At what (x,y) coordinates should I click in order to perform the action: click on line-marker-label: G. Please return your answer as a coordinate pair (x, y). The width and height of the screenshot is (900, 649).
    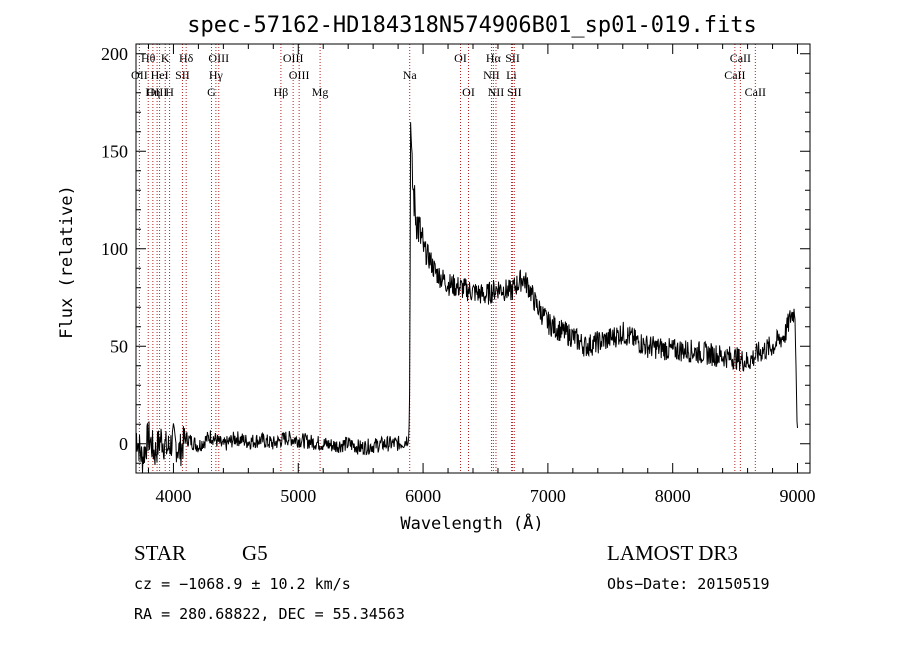
    Looking at the image, I should click on (211, 92).